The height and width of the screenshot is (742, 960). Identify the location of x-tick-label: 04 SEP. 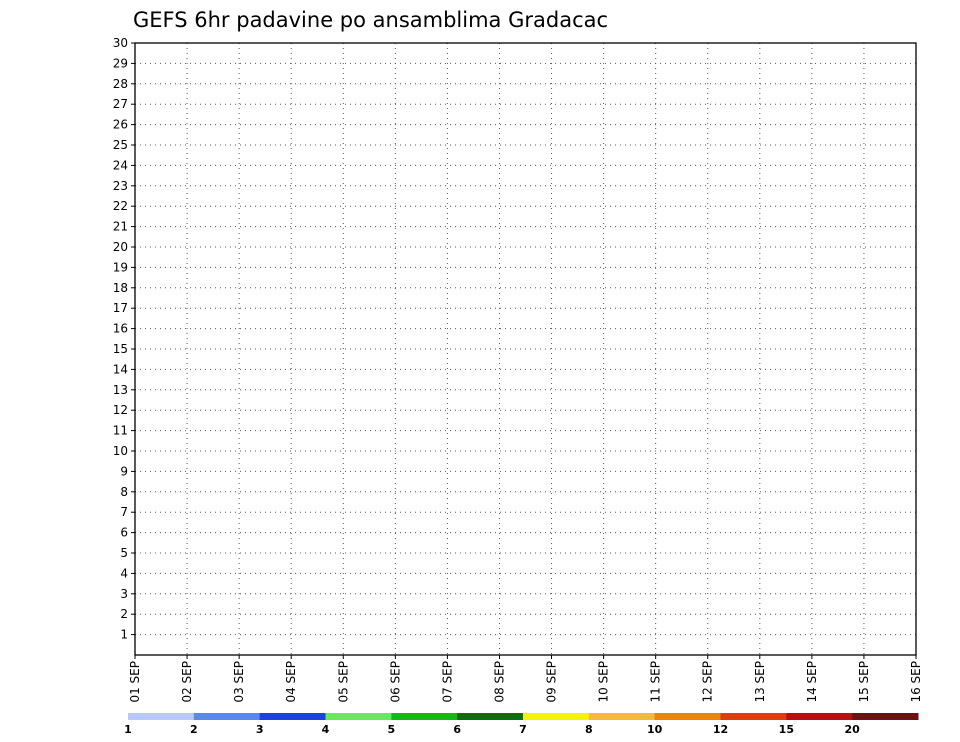
(291, 682).